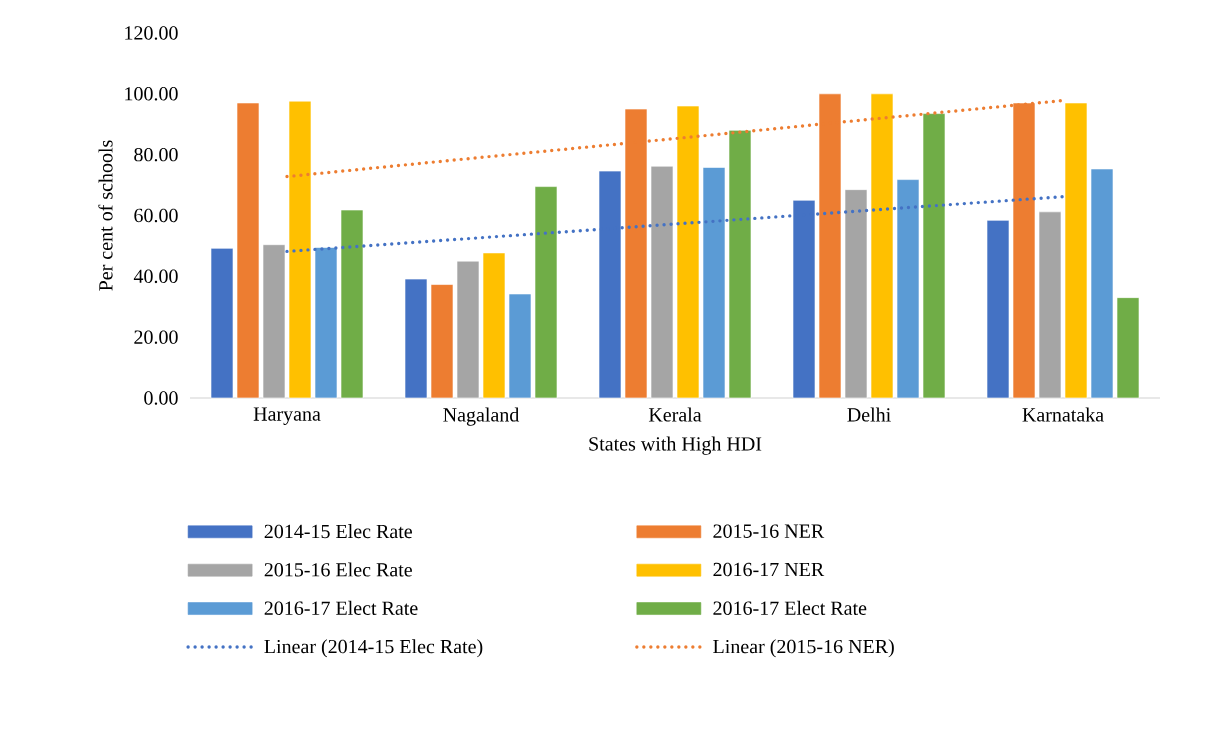 The width and height of the screenshot is (1213, 732). I want to click on x-tick-label: Karnataka, so click(1063, 414).